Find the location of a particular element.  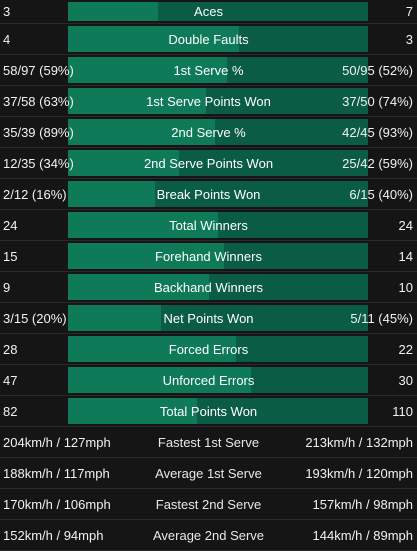

player2-value: 42/45 (93%) is located at coordinates (377, 132).